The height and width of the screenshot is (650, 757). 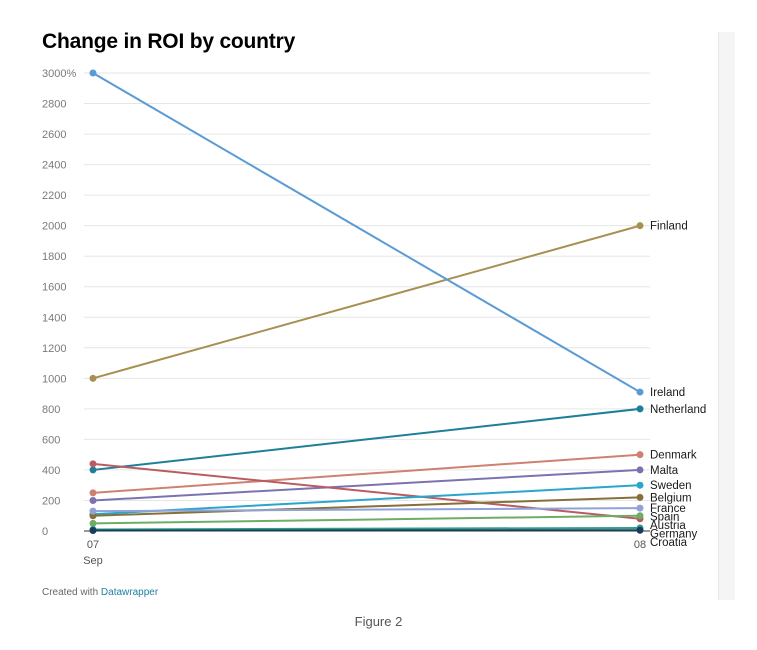 I want to click on y-tick-label: 2800, so click(x=54, y=105).